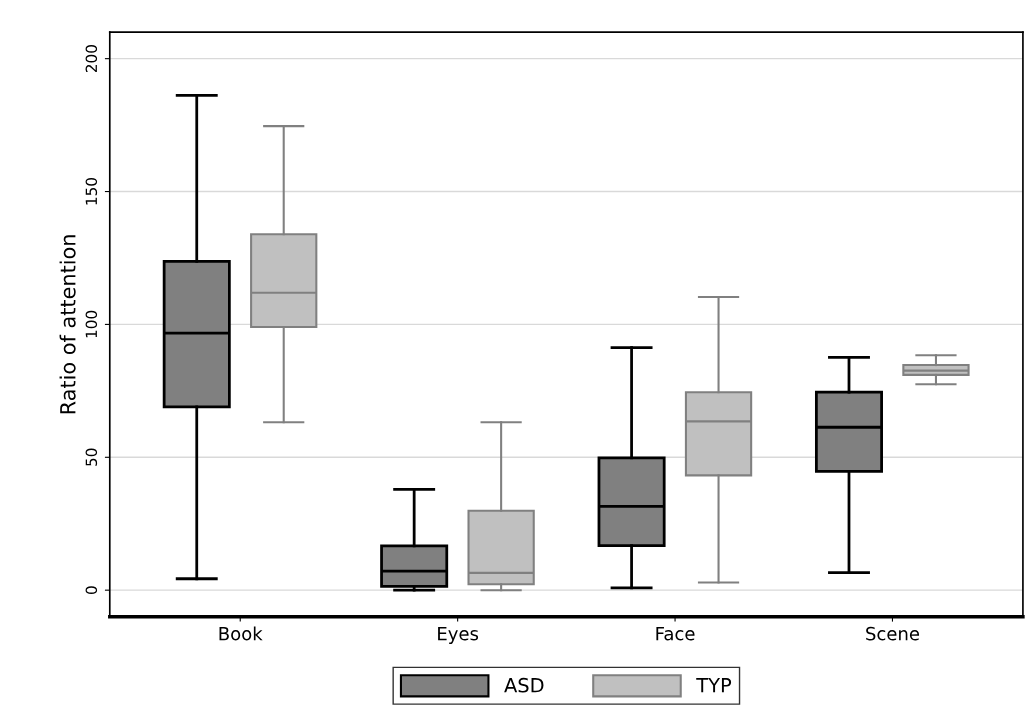  Describe the element at coordinates (91, 59) in the screenshot. I see `y-tick-label: 200` at that location.